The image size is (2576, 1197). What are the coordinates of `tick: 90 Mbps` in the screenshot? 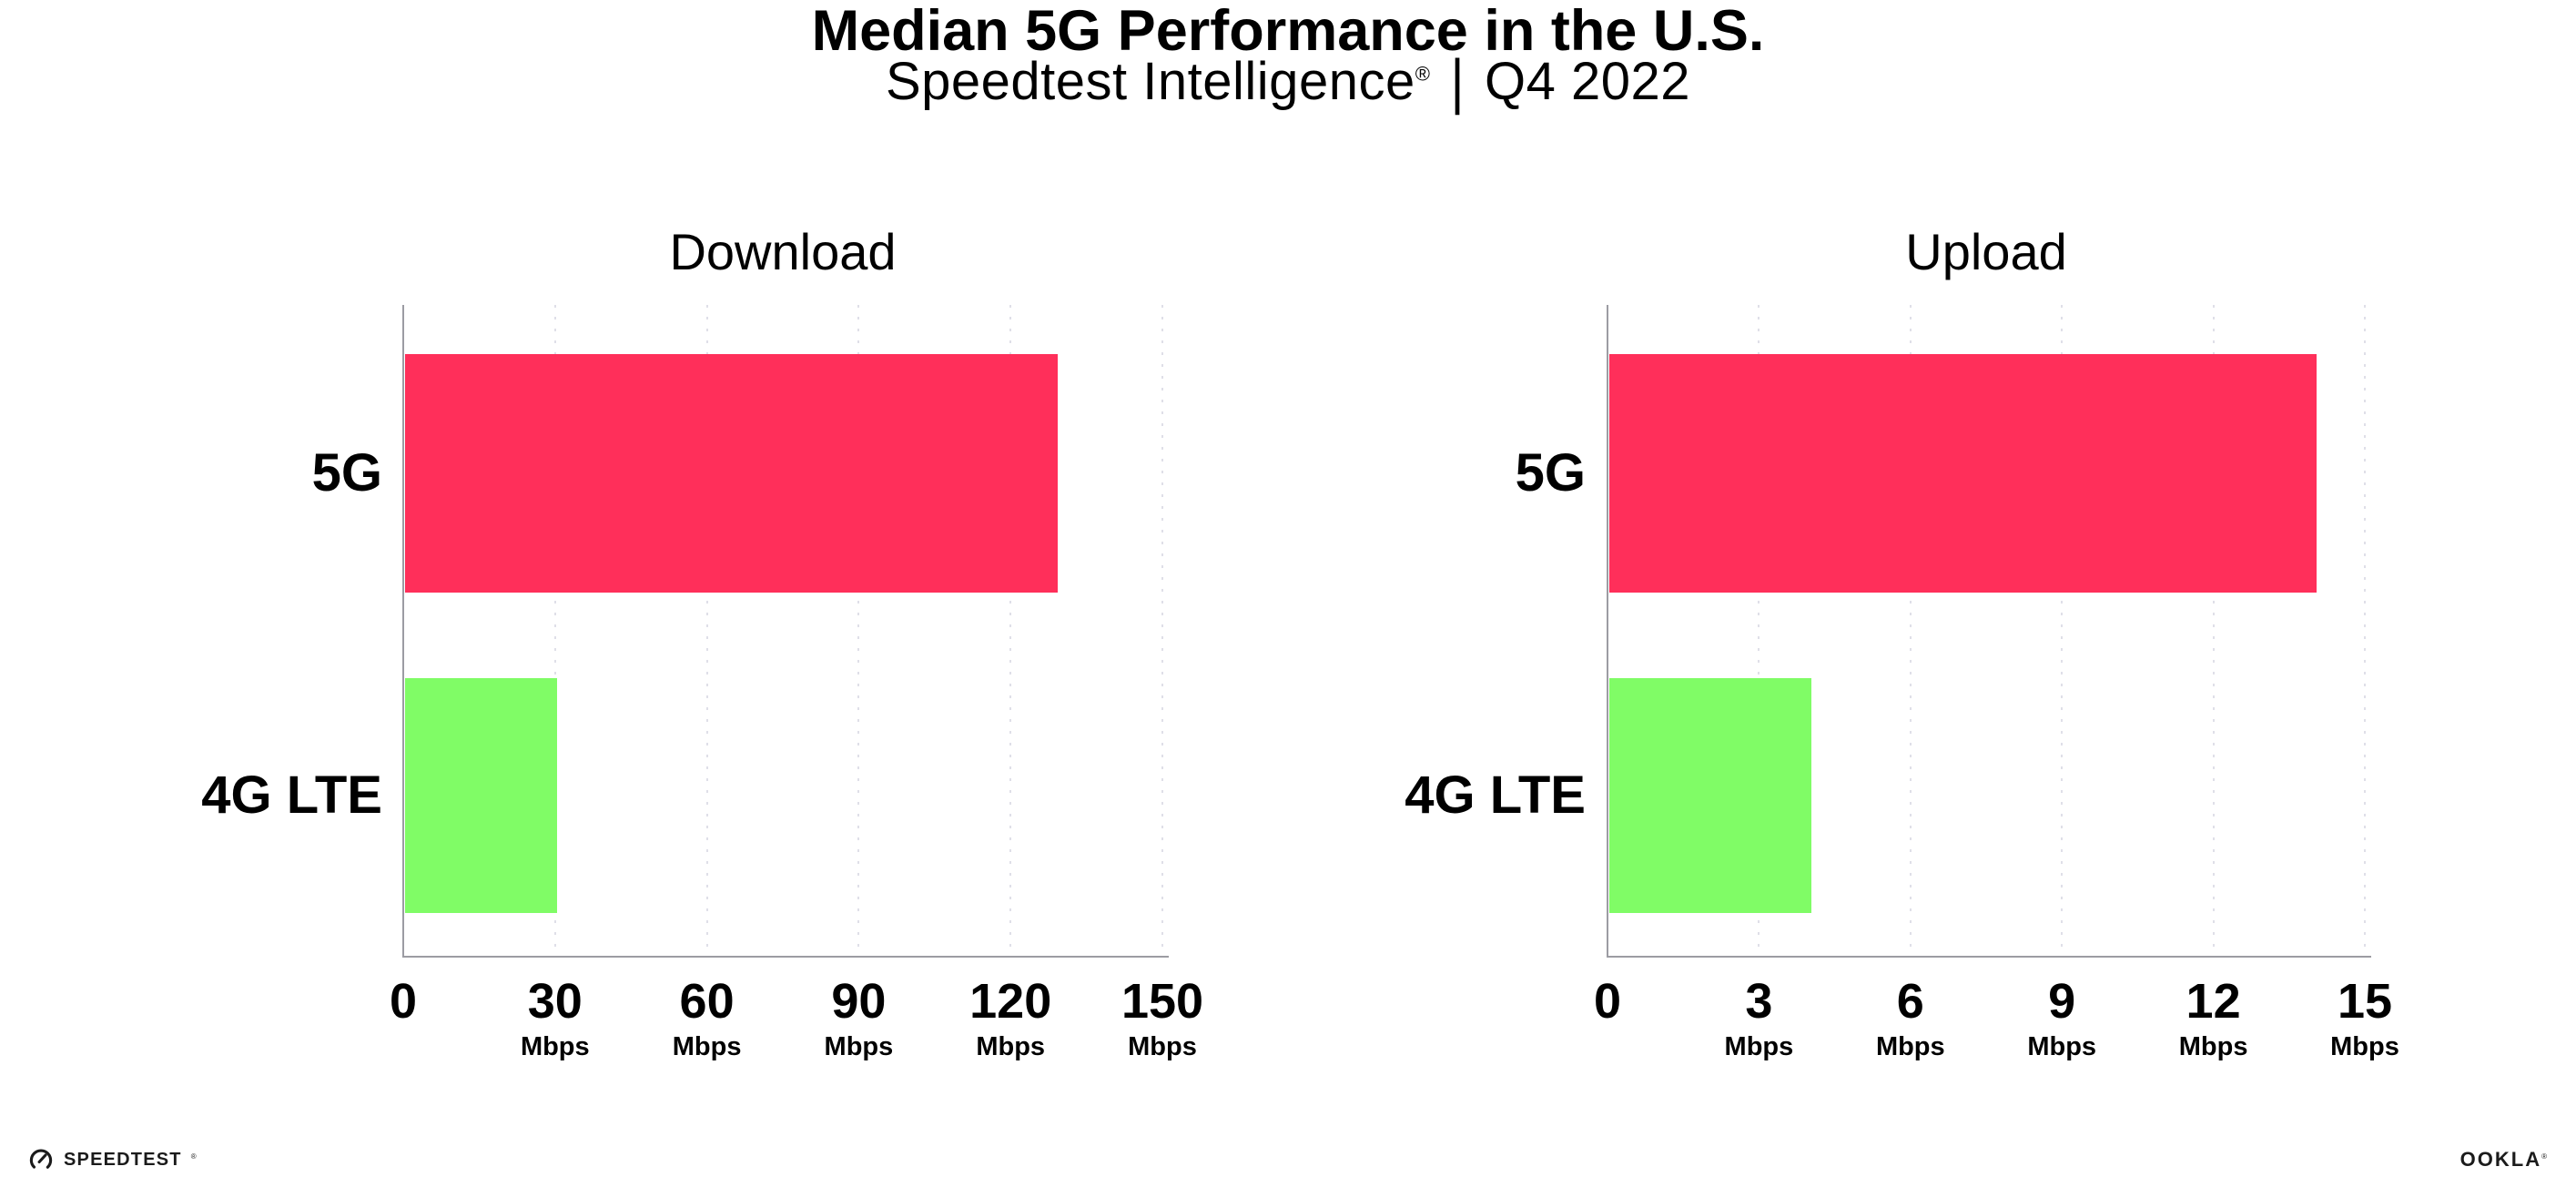 It's located at (859, 1018).